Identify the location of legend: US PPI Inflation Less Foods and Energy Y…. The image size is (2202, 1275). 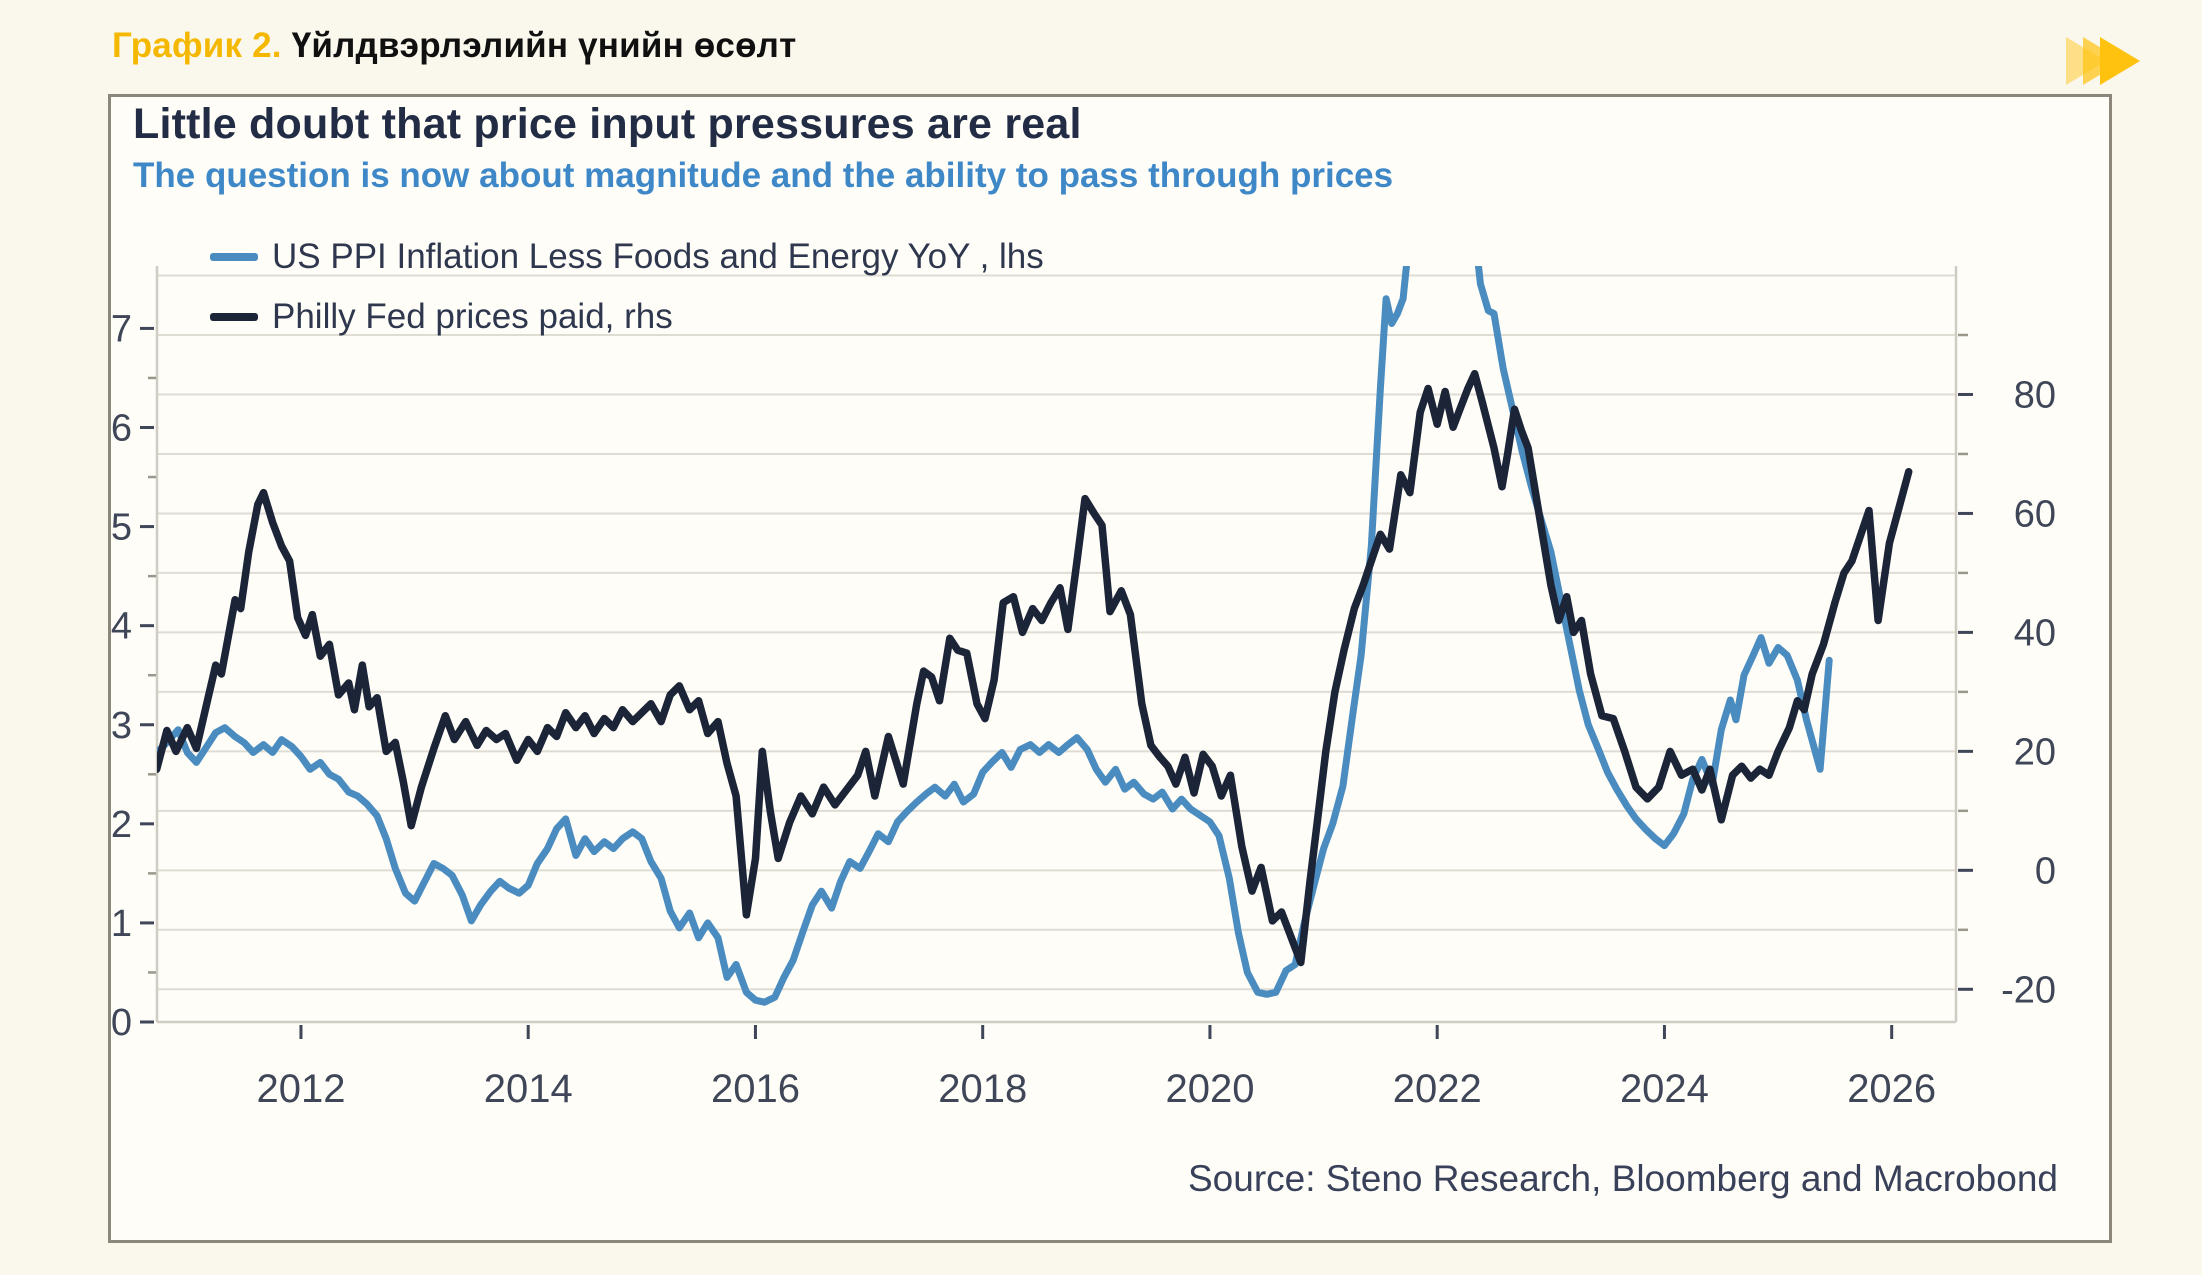
(627, 294).